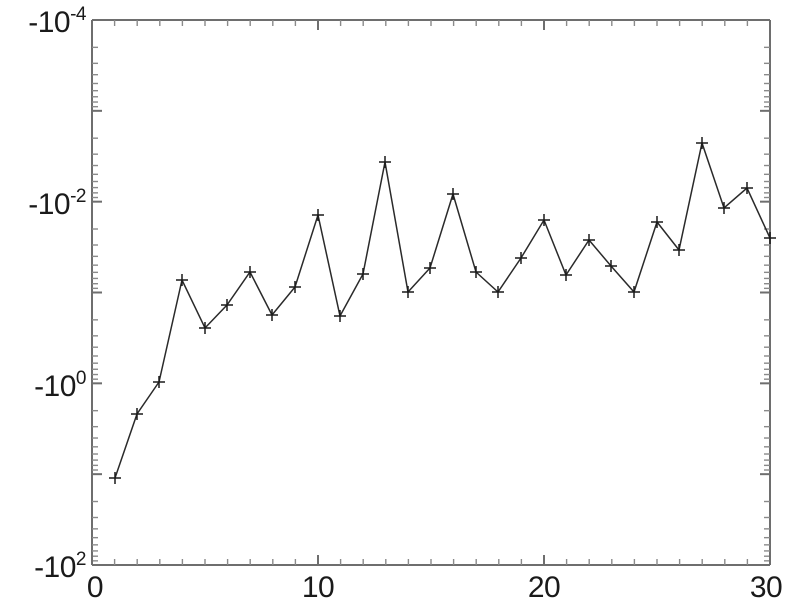 The width and height of the screenshot is (789, 600). What do you see at coordinates (544, 585) in the screenshot?
I see `x-tick-label-2: 20` at bounding box center [544, 585].